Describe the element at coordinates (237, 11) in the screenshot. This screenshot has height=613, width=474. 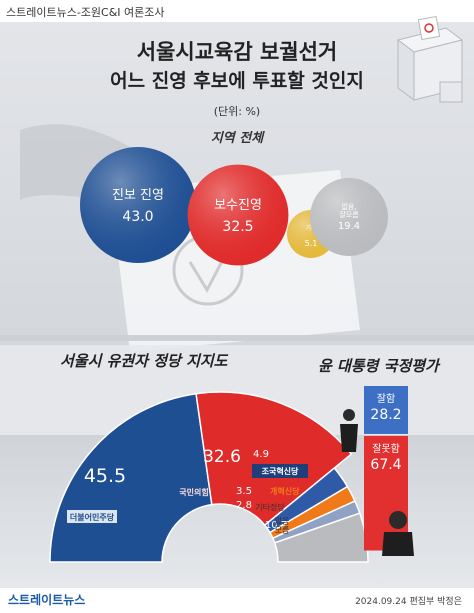
I see `header-bar` at that location.